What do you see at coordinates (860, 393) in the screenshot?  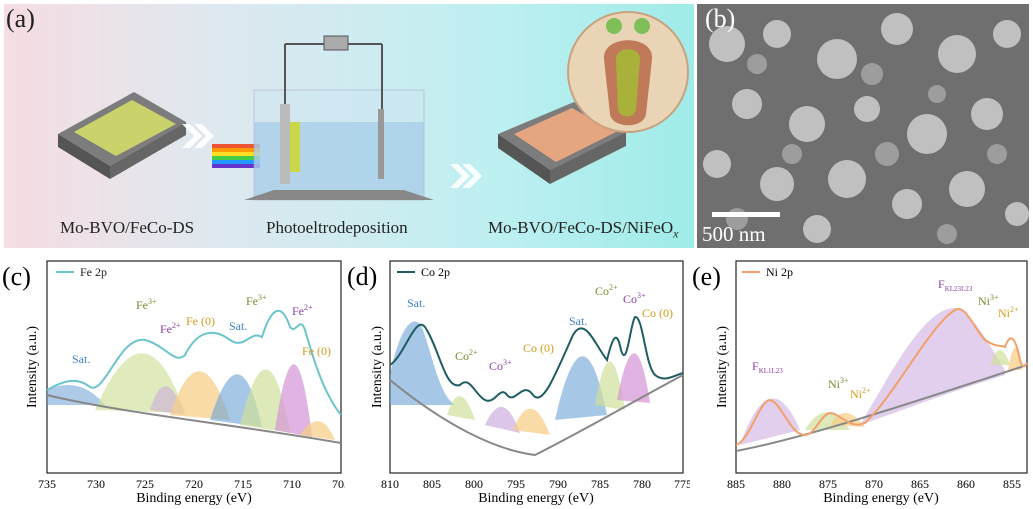 I see `annot-ni2-1: Ni2+` at bounding box center [860, 393].